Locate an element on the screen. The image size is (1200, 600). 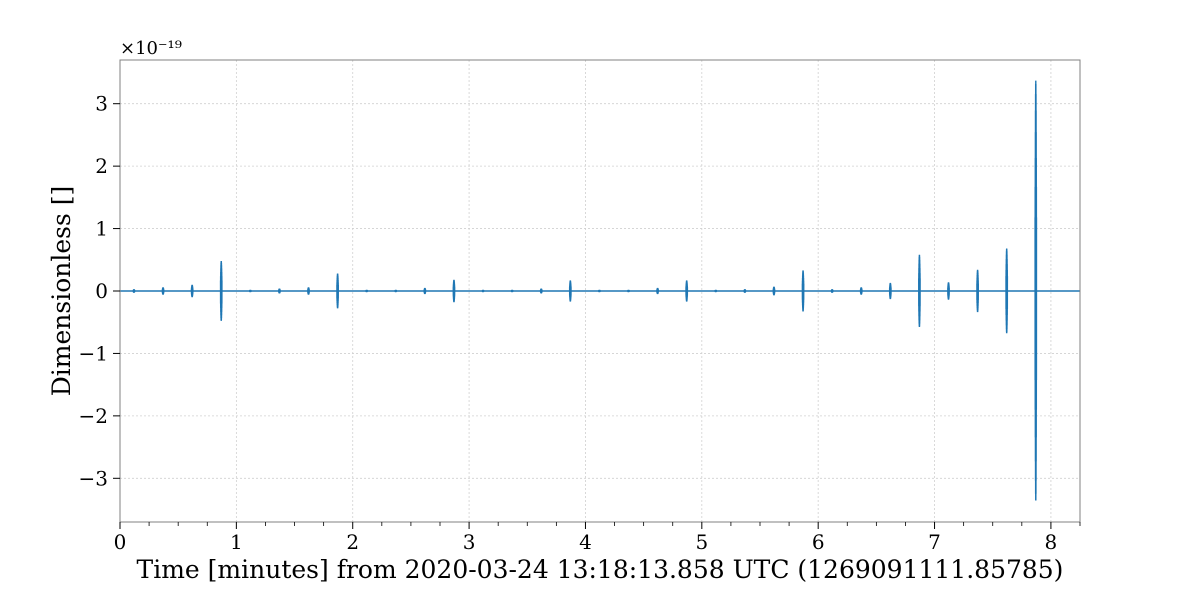
y-tick-label: −3 is located at coordinates (93, 478).